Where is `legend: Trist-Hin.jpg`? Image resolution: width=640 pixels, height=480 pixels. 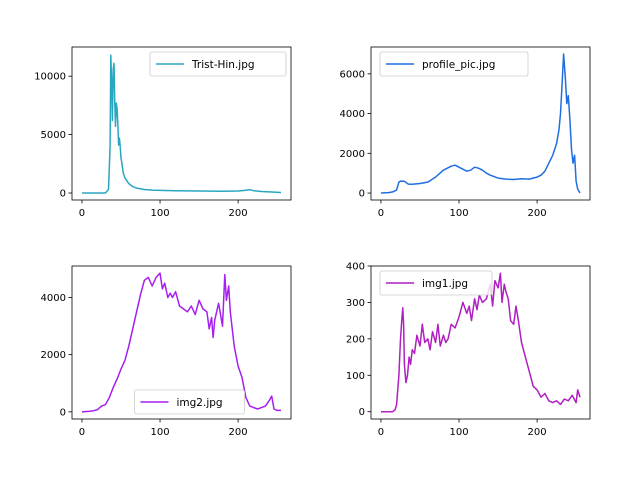
legend: Trist-Hin.jpg is located at coordinates (218, 64).